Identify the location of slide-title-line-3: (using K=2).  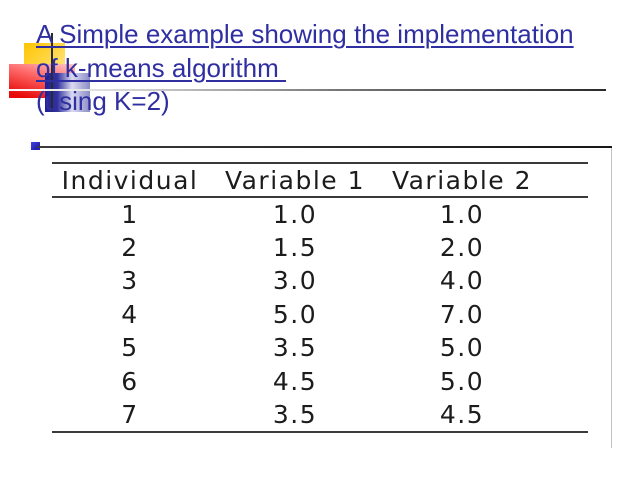
(103, 101).